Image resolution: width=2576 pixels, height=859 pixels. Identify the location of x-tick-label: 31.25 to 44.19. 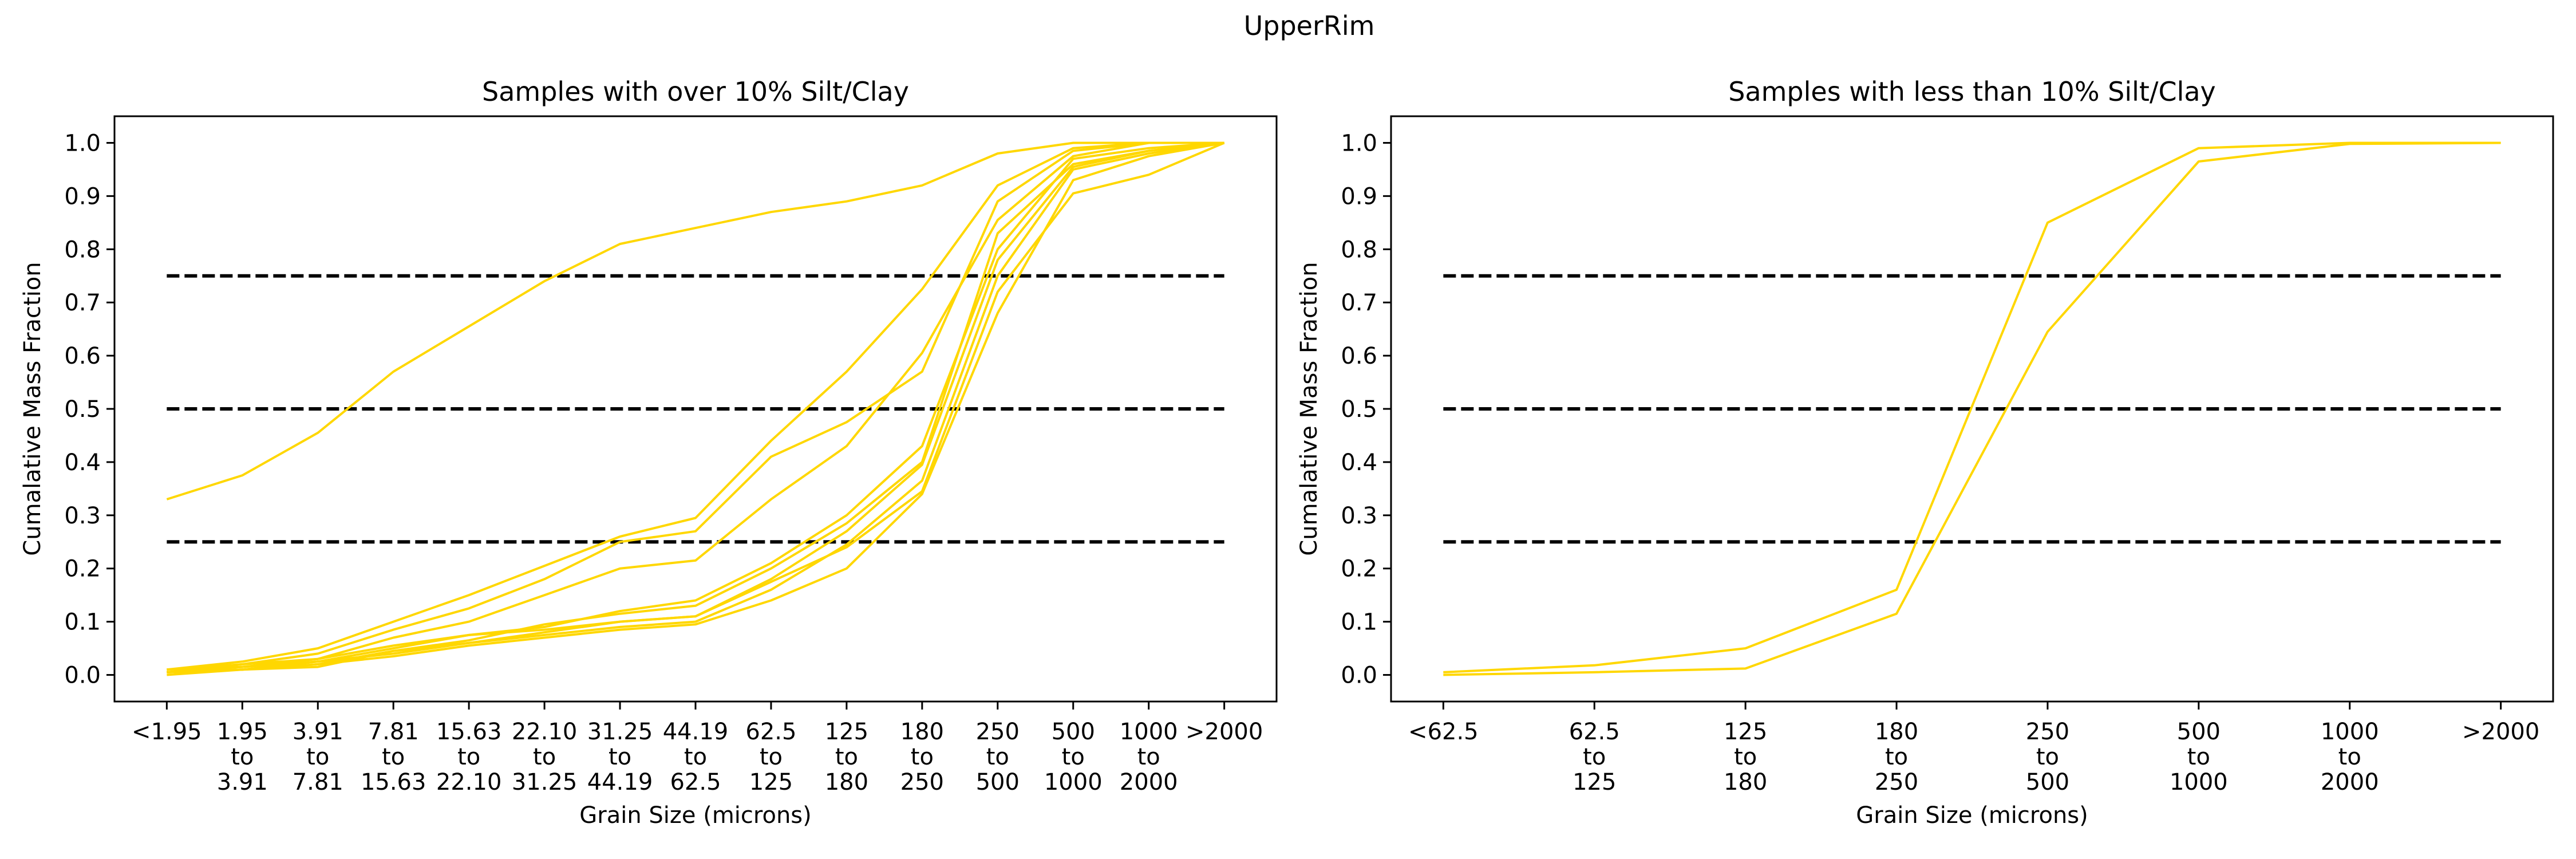
(620, 757).